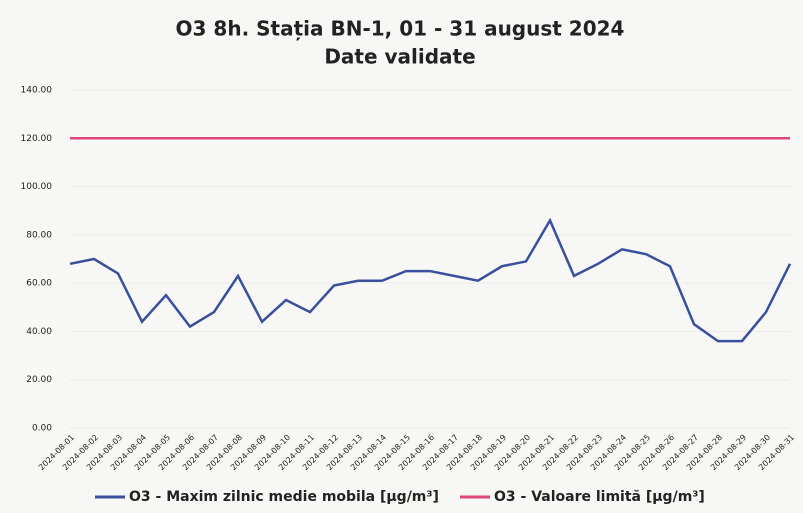 Image resolution: width=803 pixels, height=513 pixels. What do you see at coordinates (39, 235) in the screenshot?
I see `y-tick-label: 80.00` at bounding box center [39, 235].